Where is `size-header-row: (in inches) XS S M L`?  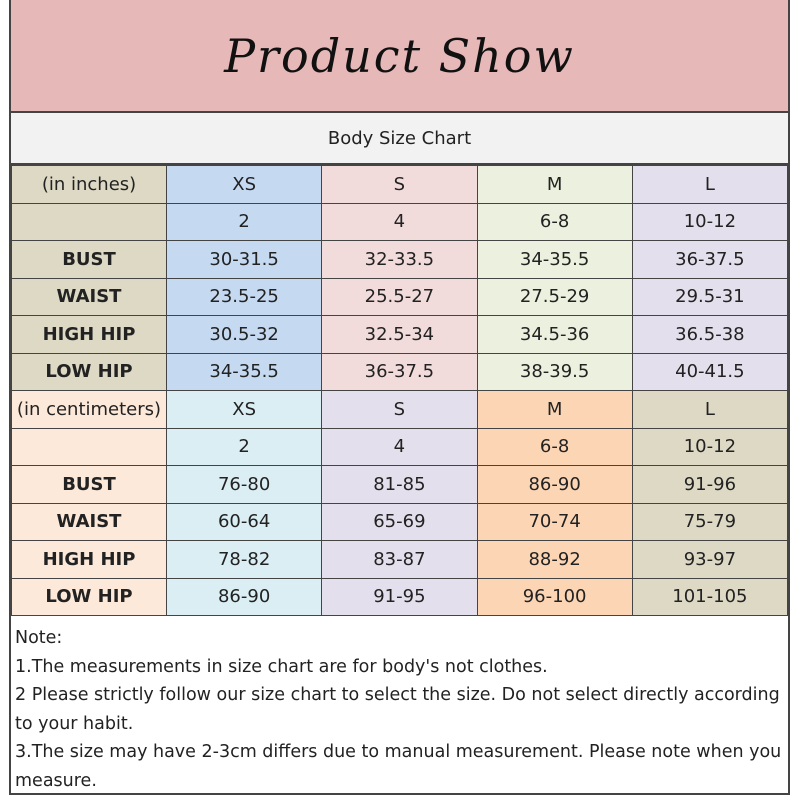
size-header-row: (in inches) XS S M L is located at coordinates (400, 184).